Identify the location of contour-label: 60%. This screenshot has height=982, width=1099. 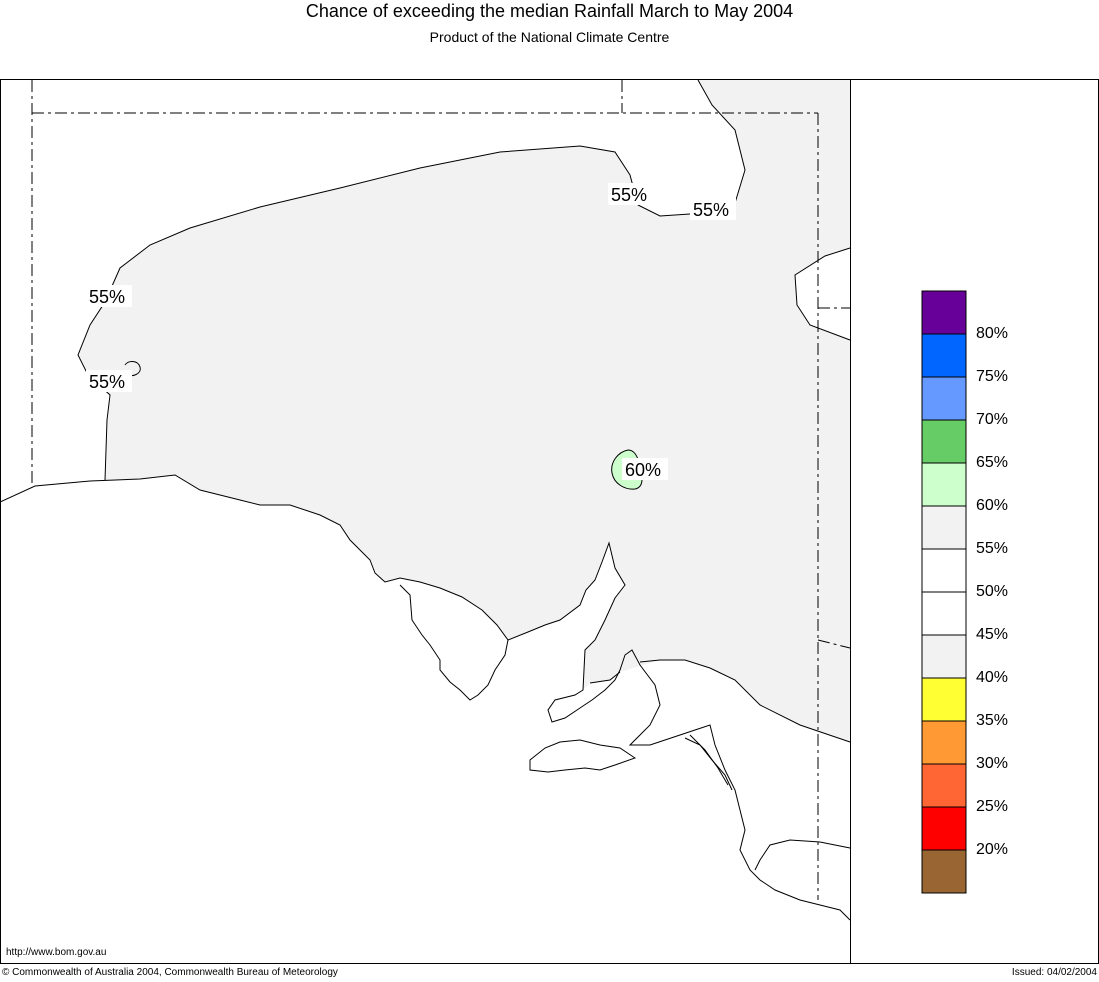
(643, 470).